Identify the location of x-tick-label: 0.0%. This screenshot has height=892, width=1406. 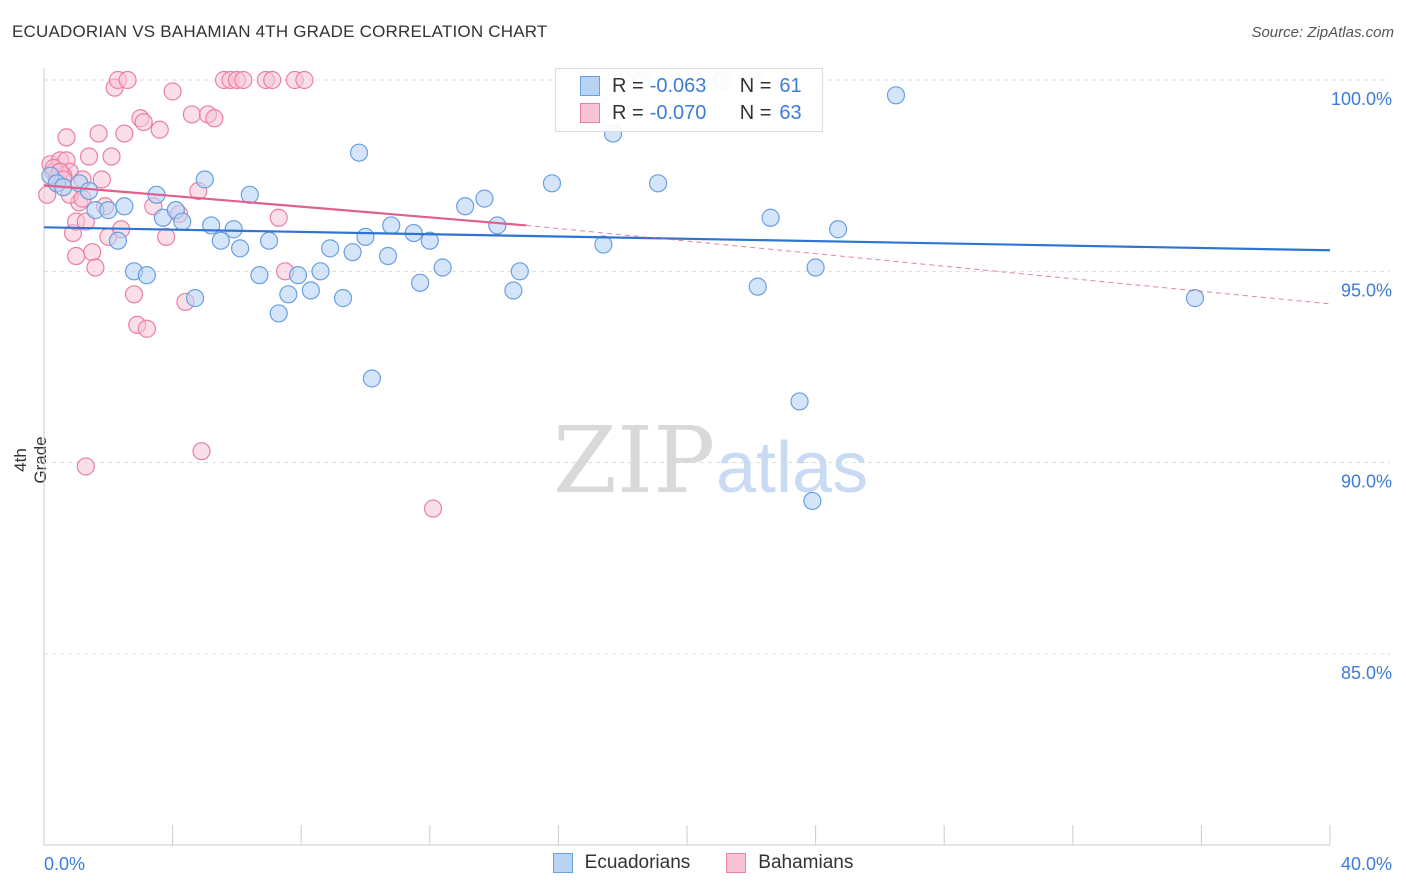
(64, 864).